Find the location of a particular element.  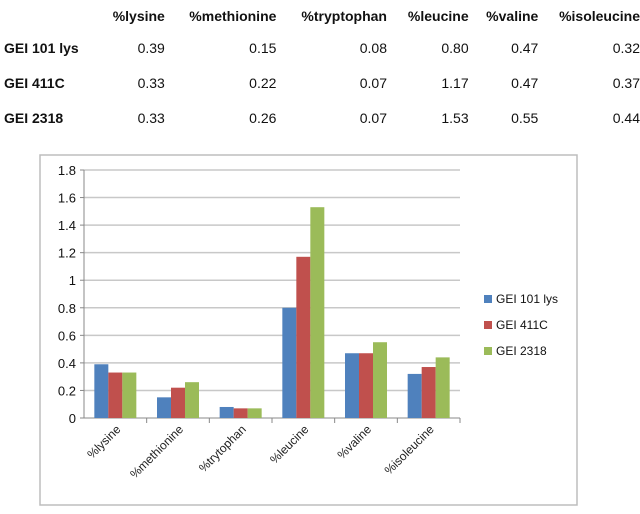

table-cell: 0.26 is located at coordinates (263, 117).